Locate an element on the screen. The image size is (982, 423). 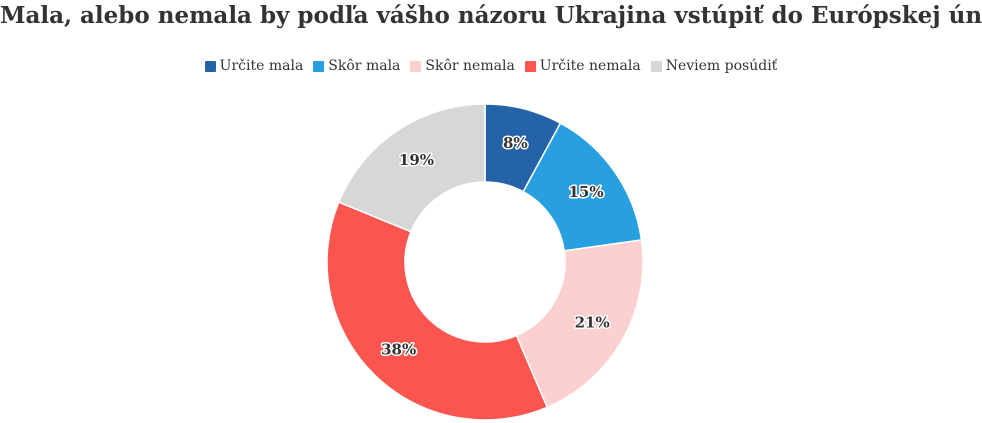
legend-item-urcite-mala: Určite mala is located at coordinates (254, 66).